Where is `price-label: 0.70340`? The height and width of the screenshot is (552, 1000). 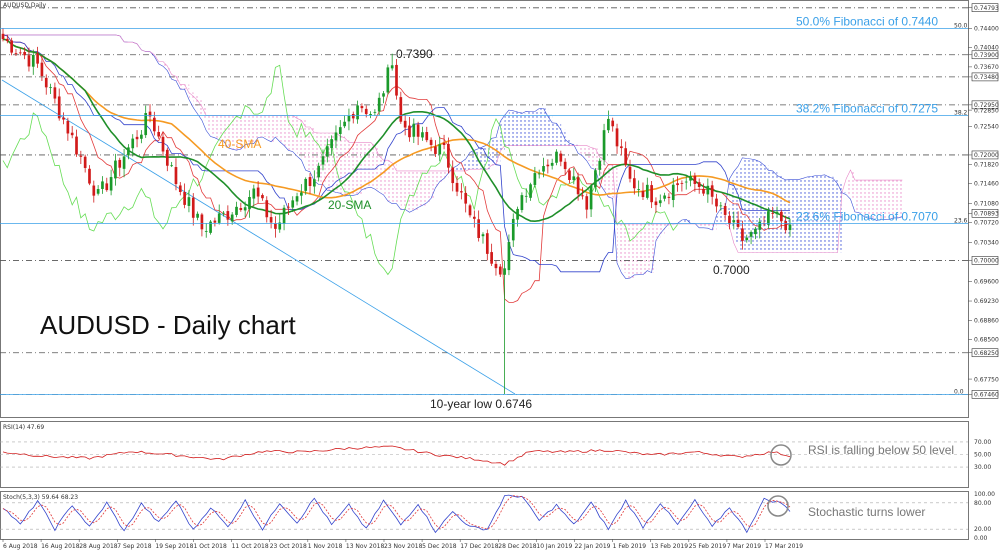
price-label: 0.70340 is located at coordinates (986, 243).